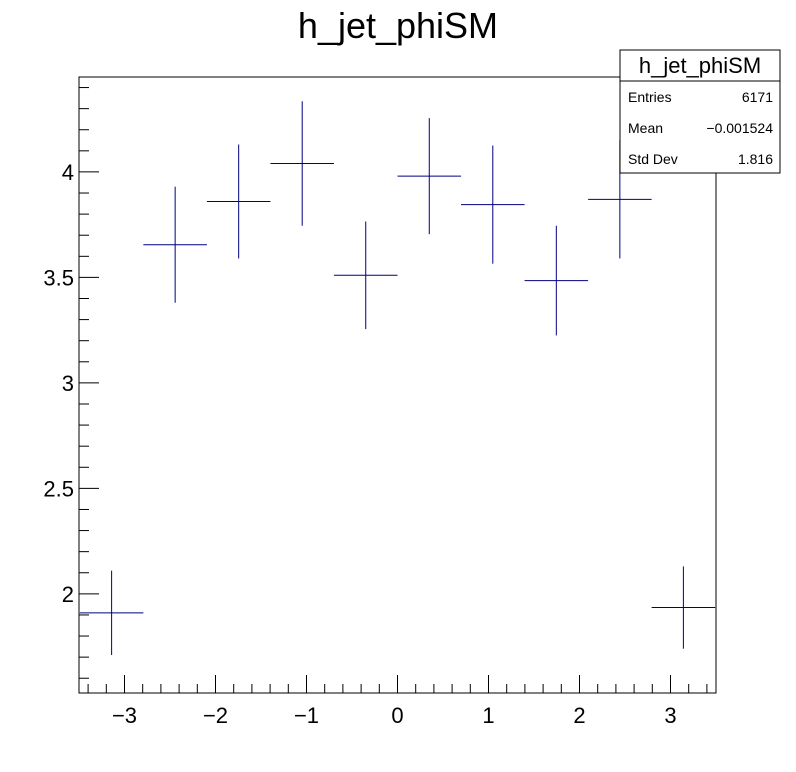  I want to click on stats-mean-value: −0.001524, so click(739, 128).